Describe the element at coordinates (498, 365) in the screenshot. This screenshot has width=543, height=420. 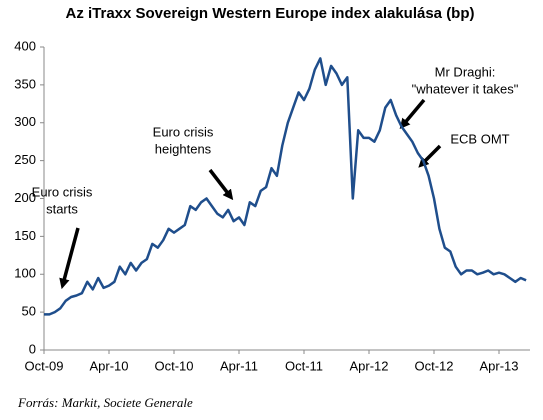
I see `x-tick-label: Apr-13` at that location.